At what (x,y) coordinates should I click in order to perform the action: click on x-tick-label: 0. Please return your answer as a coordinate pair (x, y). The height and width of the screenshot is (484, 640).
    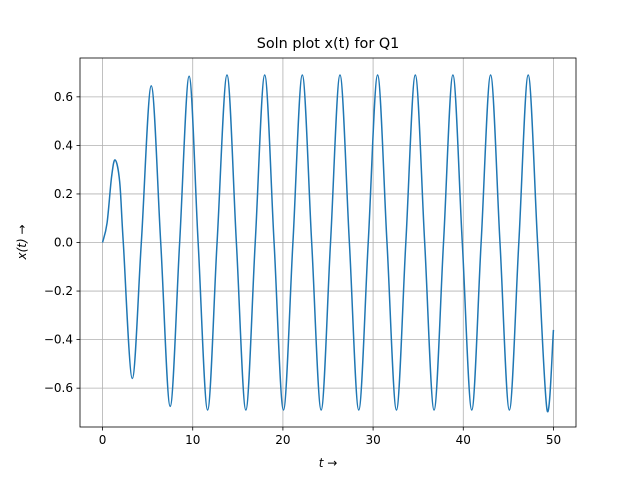
    Looking at the image, I should click on (103, 440).